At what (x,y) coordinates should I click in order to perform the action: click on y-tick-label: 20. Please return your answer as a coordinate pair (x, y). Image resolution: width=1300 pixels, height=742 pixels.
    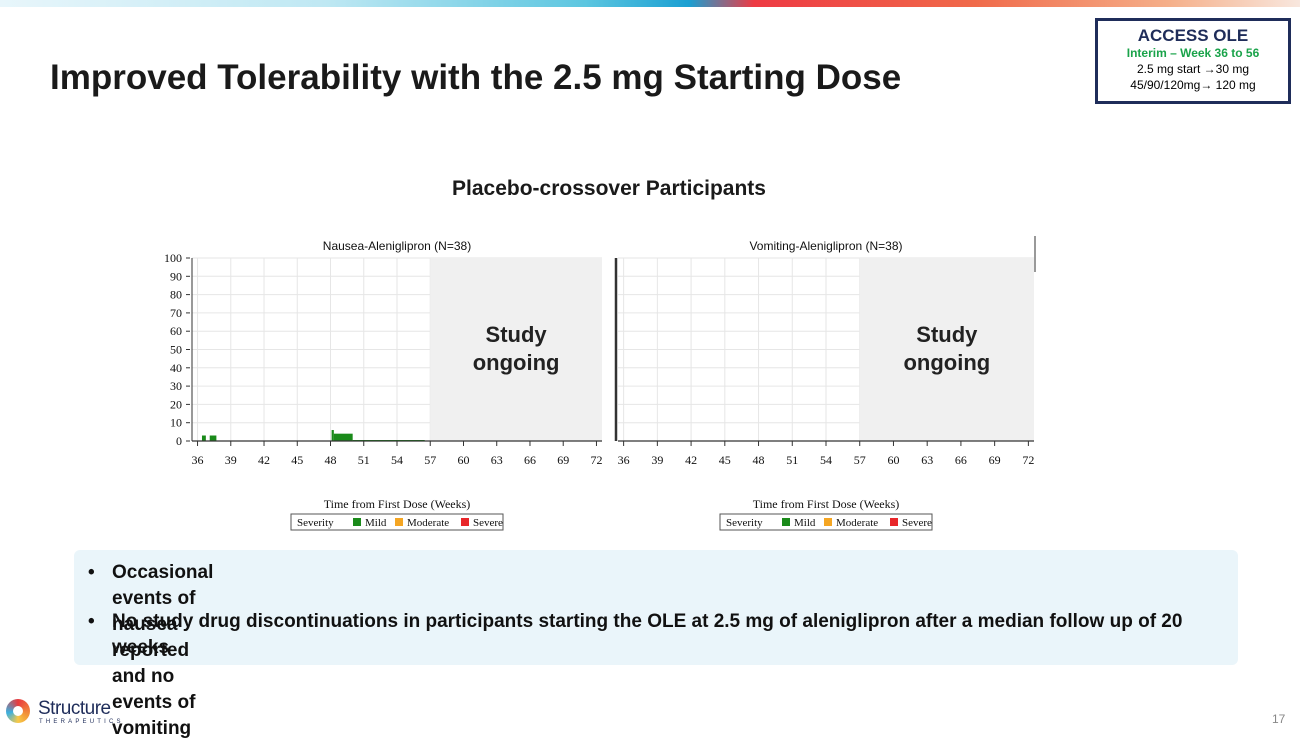
    Looking at the image, I should click on (176, 404).